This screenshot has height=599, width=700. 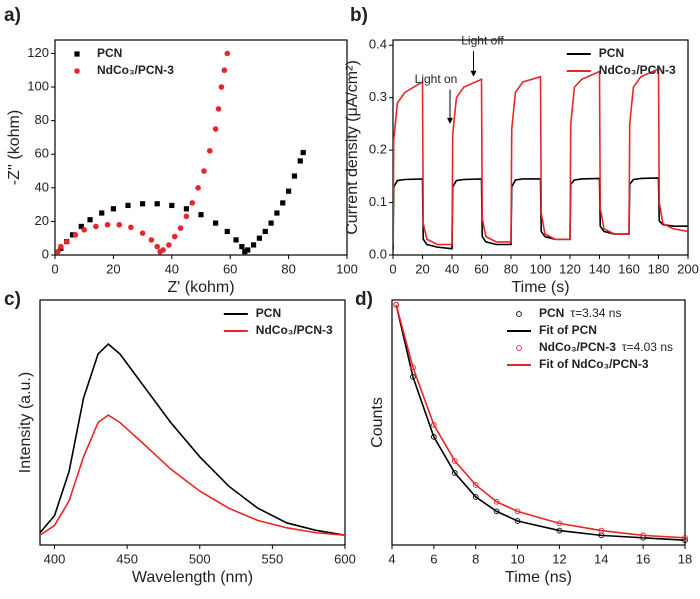 What do you see at coordinates (629, 268) in the screenshot?
I see `x-tick-label: 160` at bounding box center [629, 268].